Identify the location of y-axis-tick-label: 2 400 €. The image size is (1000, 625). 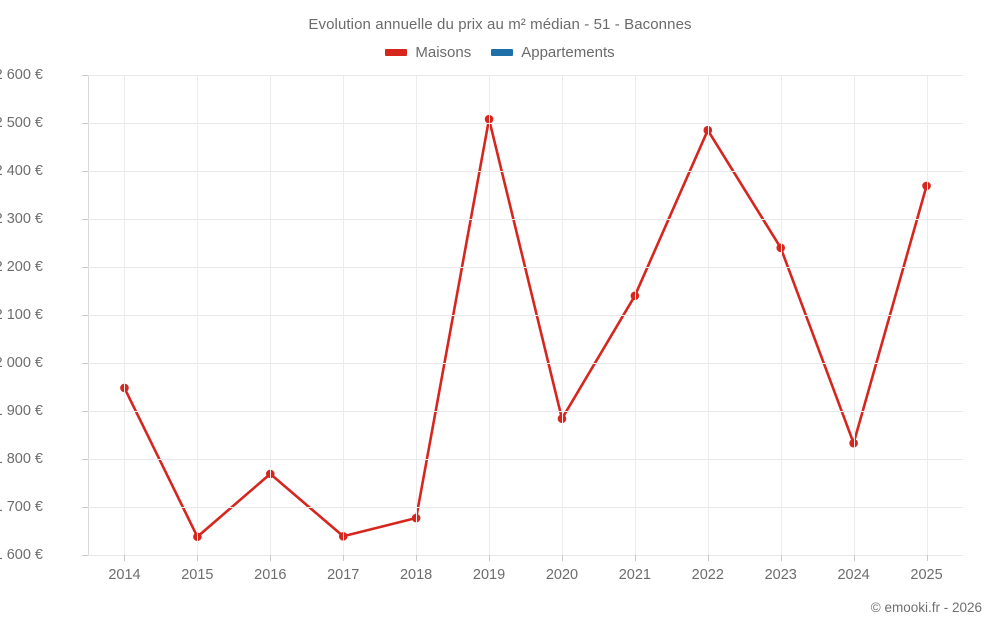
(21, 171).